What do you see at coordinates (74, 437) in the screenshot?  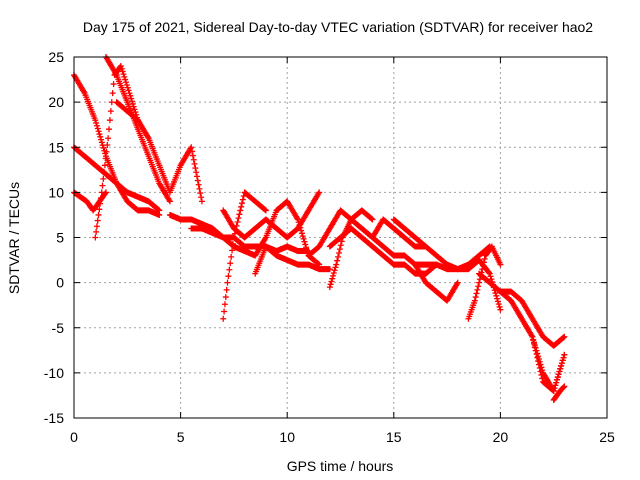 I see `x-tick-label: 0` at bounding box center [74, 437].